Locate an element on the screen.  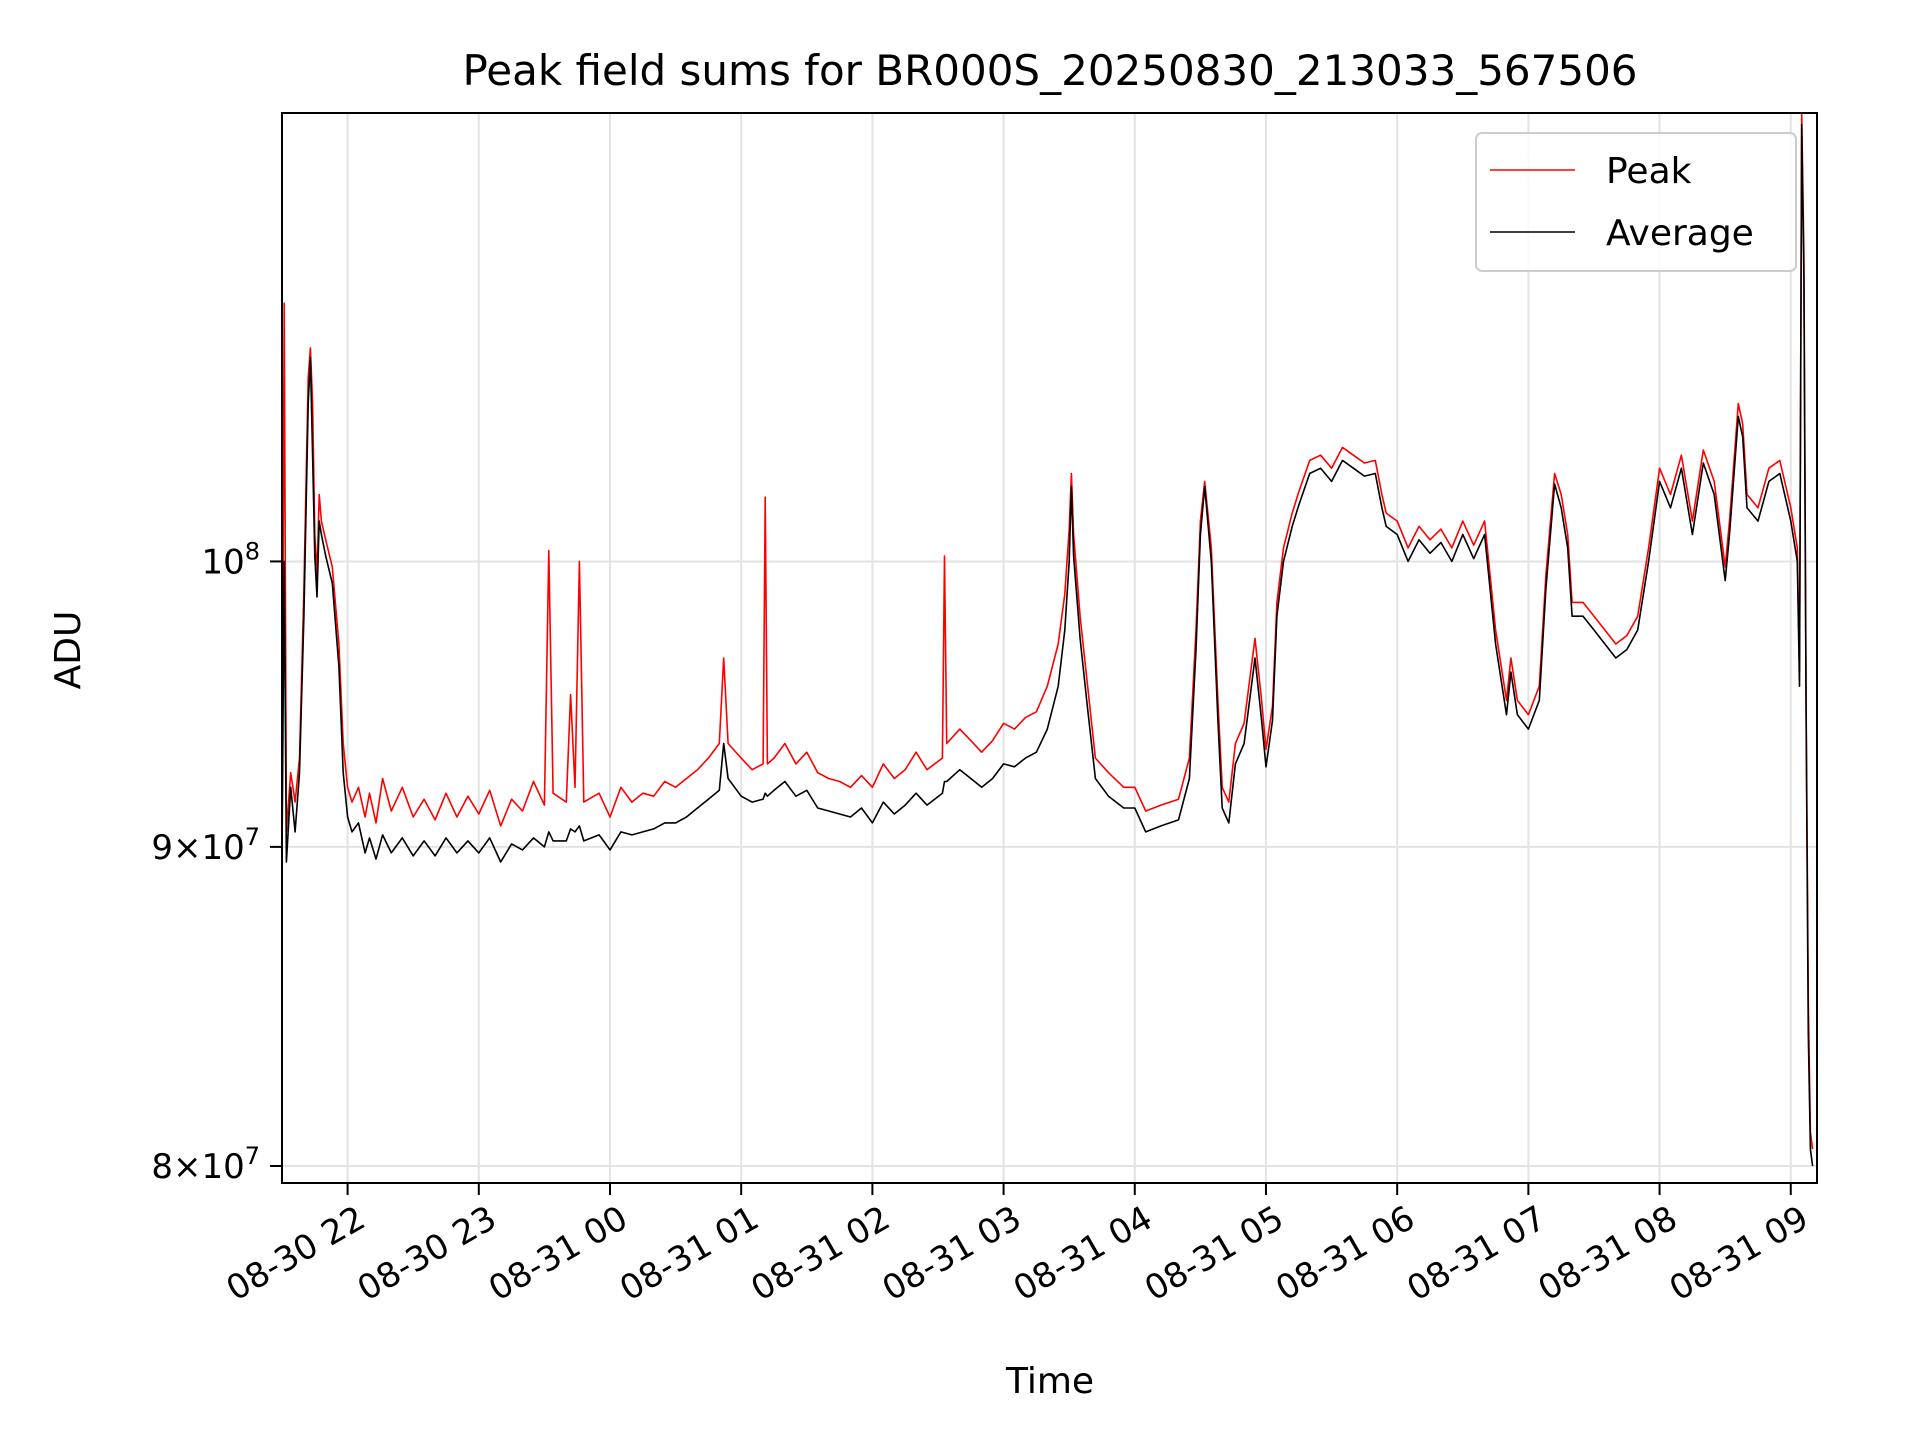
legend: Peak Average is located at coordinates (1636, 202).